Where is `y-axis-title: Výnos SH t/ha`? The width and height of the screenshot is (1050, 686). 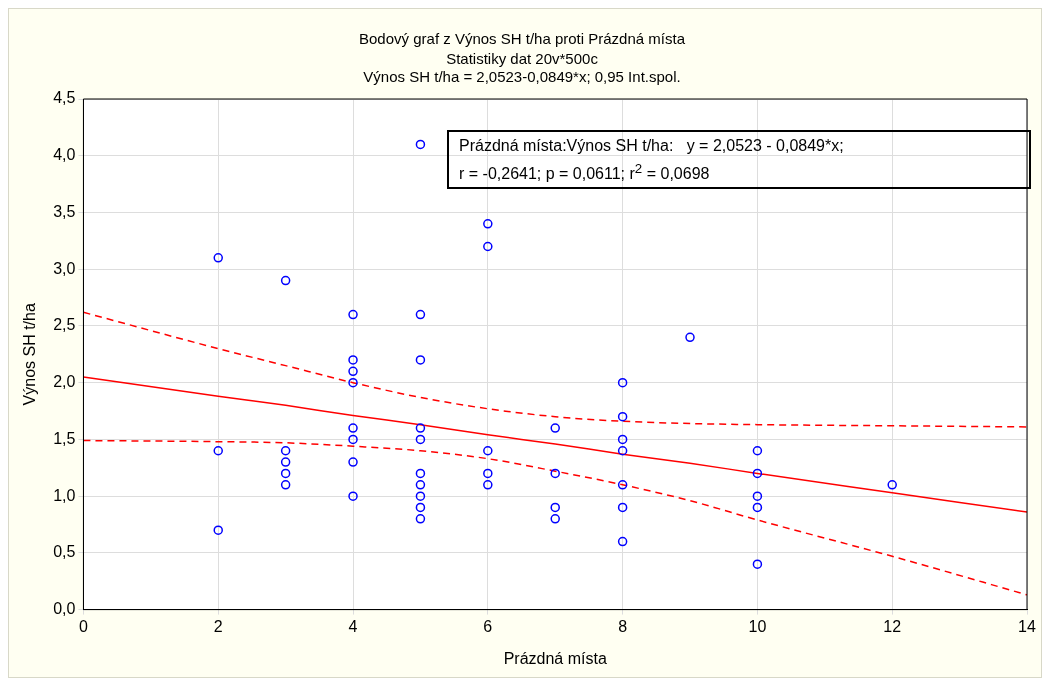 y-axis-title: Výnos SH t/ha is located at coordinates (30, 354).